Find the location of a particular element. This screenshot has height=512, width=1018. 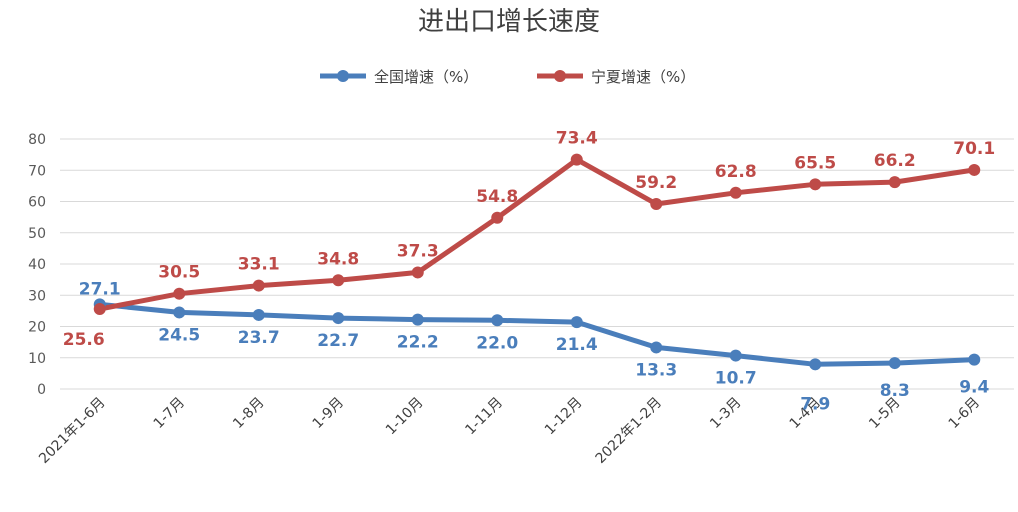

data-label-ningxia: 33.1 is located at coordinates (259, 265).